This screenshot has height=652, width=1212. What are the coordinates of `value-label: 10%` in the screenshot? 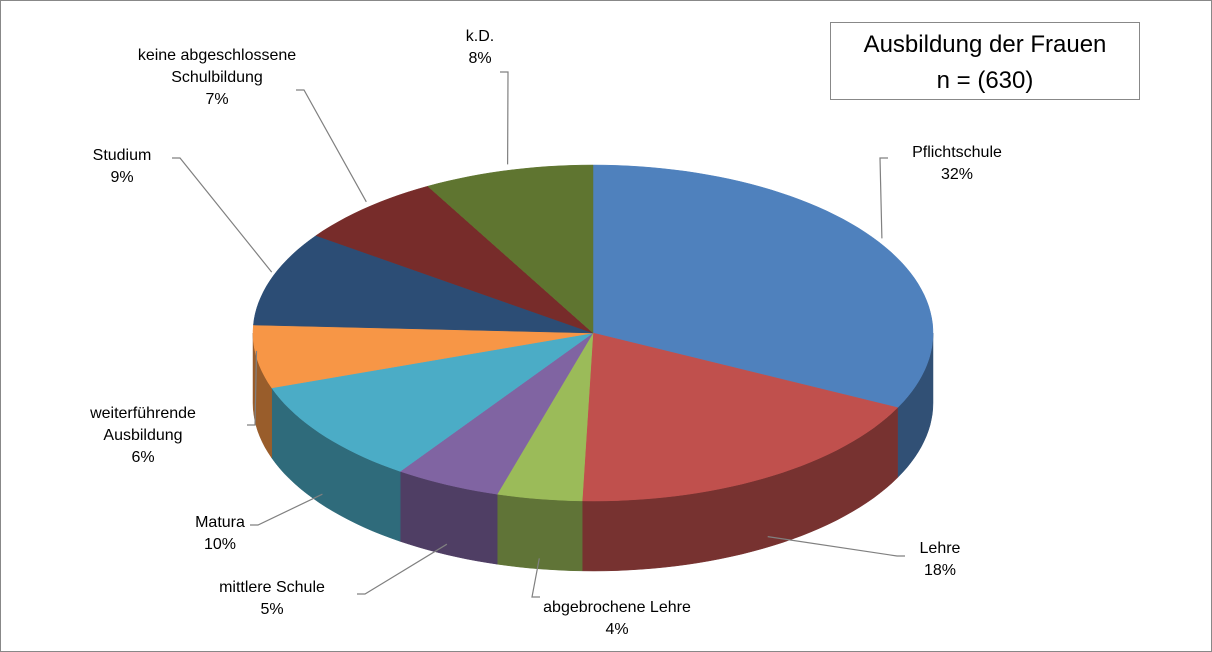 It's located at (220, 544).